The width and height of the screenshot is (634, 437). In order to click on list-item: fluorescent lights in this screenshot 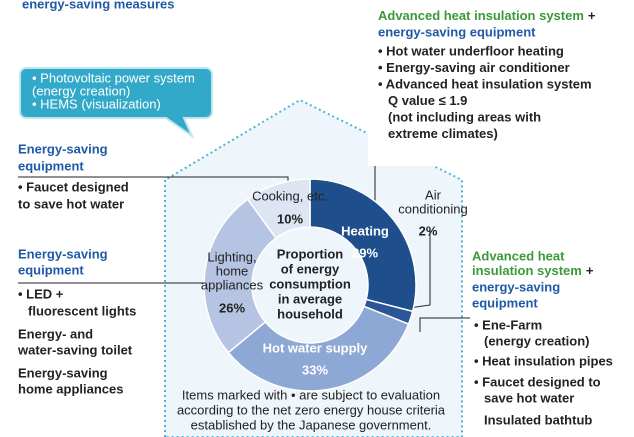, I will do `click(82, 310)`.